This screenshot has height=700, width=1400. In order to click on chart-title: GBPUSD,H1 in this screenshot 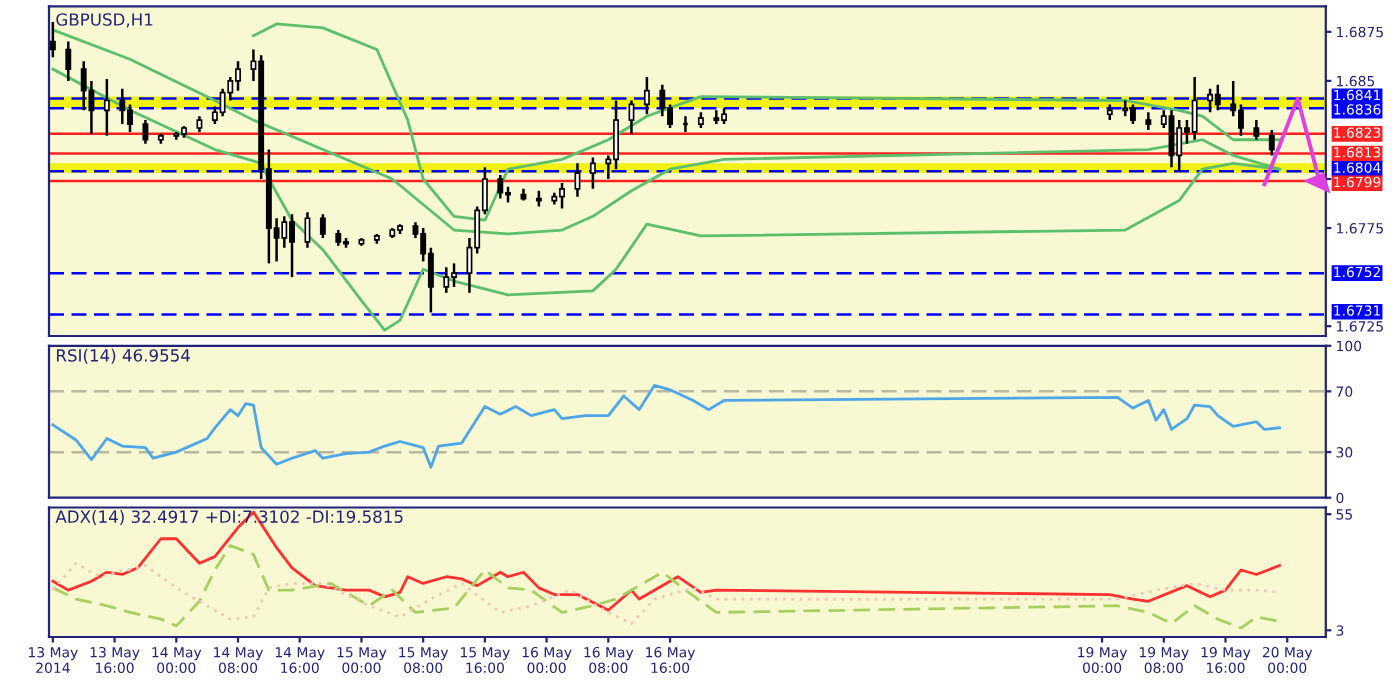, I will do `click(104, 20)`.